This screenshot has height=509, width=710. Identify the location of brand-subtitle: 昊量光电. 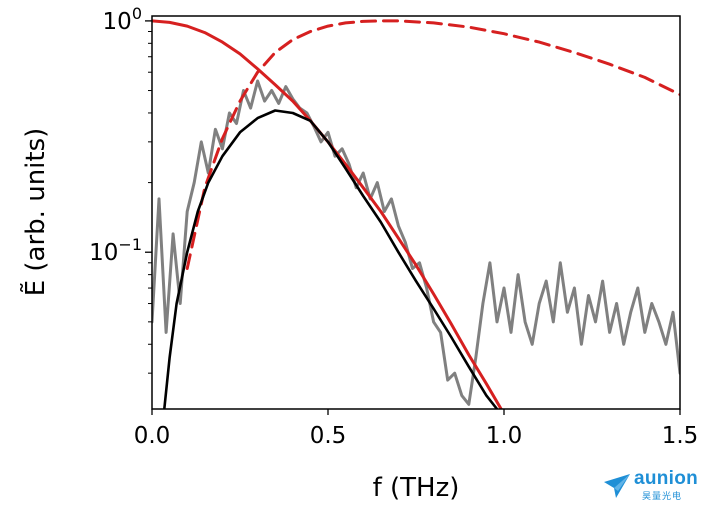
(662, 497).